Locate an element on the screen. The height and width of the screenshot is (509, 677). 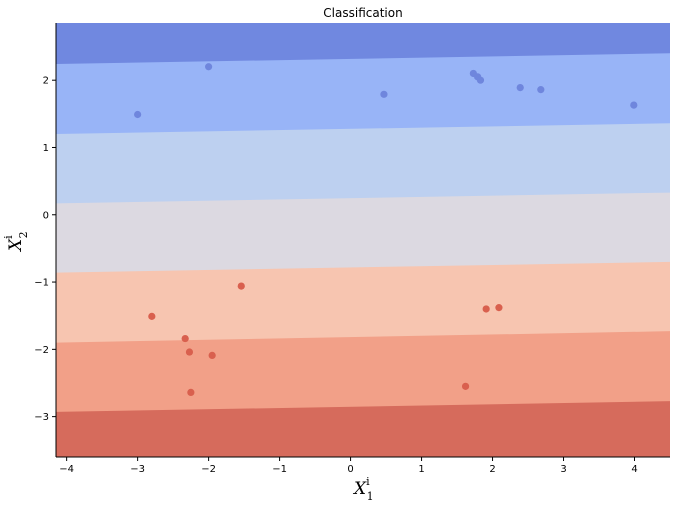
x-tick-label: 3 is located at coordinates (563, 469).